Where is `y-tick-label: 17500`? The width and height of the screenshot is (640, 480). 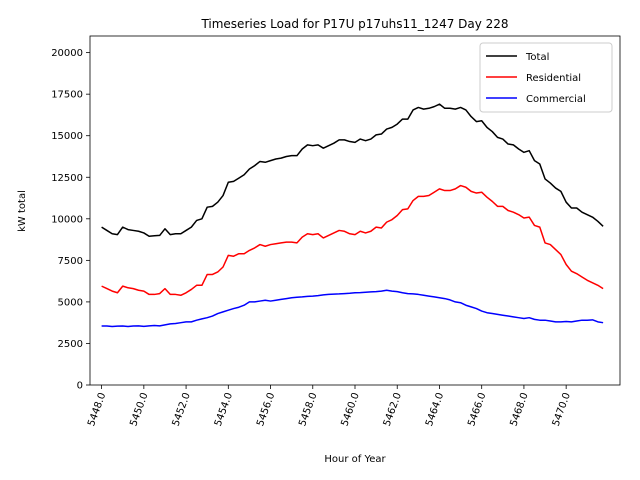
y-tick-label: 17500 is located at coordinates (67, 95).